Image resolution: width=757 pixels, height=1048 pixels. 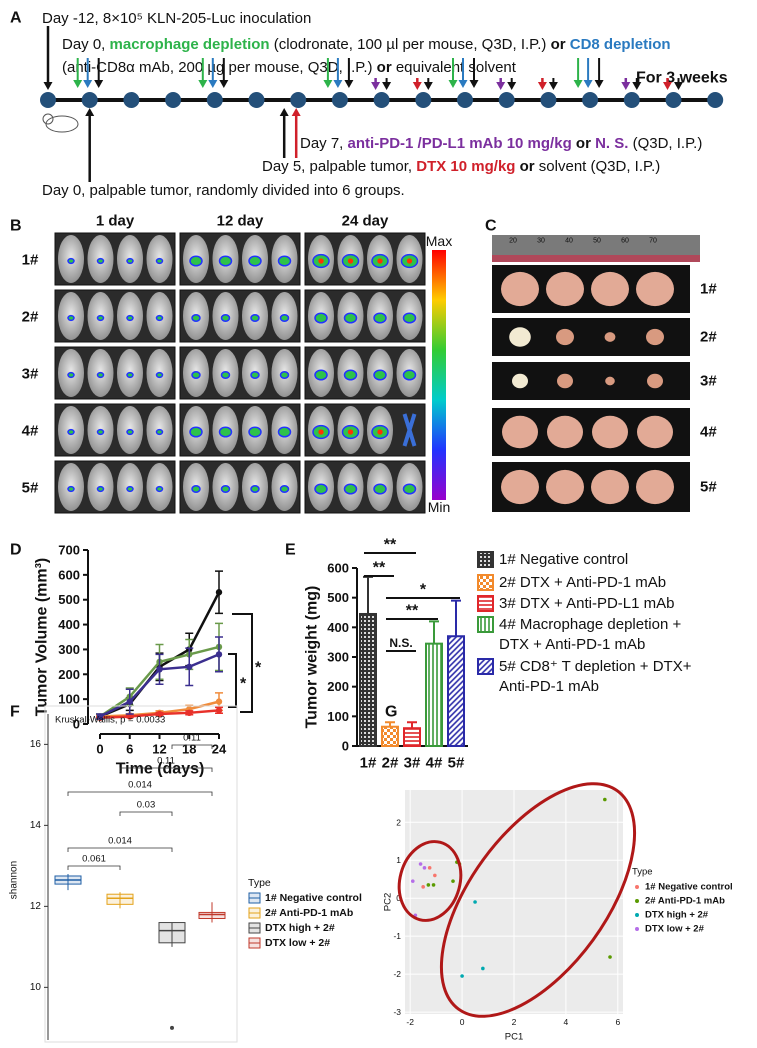 What do you see at coordinates (685, 901) in the screenshot?
I see `legend-label: 2# Anti-PD-1 mAb` at bounding box center [685, 901].